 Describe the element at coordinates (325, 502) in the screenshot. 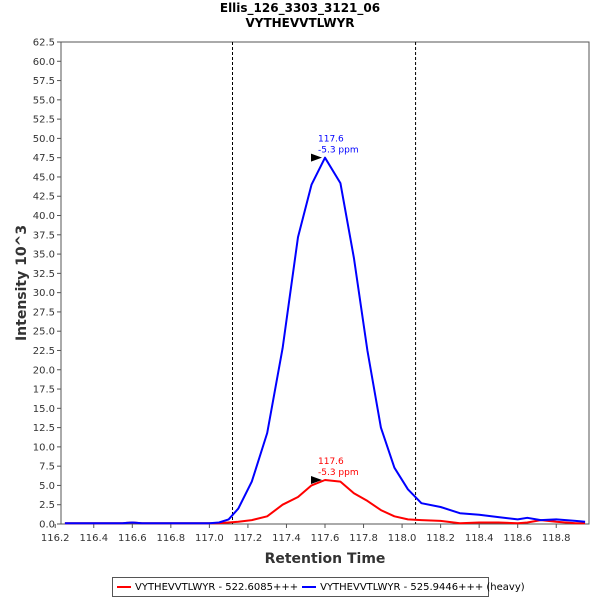

I see `series-line-light` at that location.